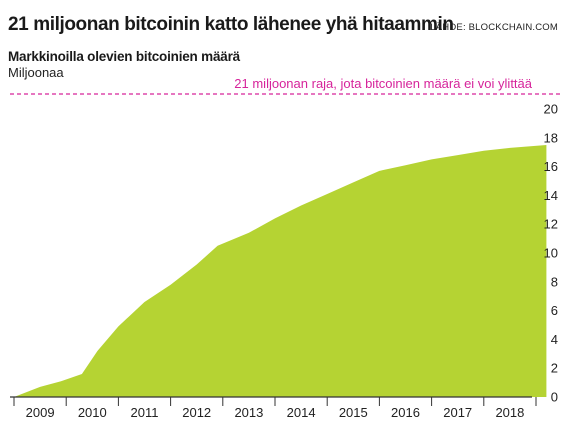 This screenshot has width=570, height=428. Describe the element at coordinates (248, 412) in the screenshot. I see `x-tick-label: 2013` at that location.